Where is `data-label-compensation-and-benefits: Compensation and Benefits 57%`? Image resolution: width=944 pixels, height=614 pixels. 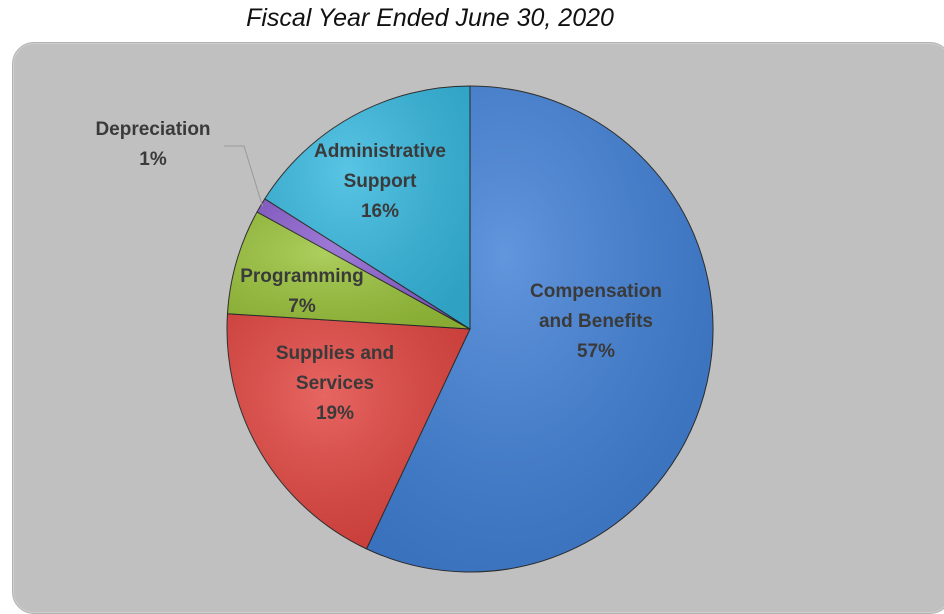
data-label-compensation-and-benefits: Compensation and Benefits 57% is located at coordinates (596, 321).